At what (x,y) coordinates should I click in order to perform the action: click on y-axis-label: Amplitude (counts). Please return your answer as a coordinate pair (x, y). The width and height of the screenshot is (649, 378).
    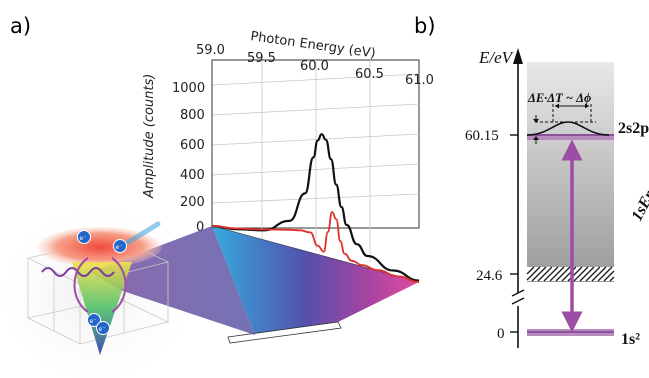
    Looking at the image, I should click on (149, 136).